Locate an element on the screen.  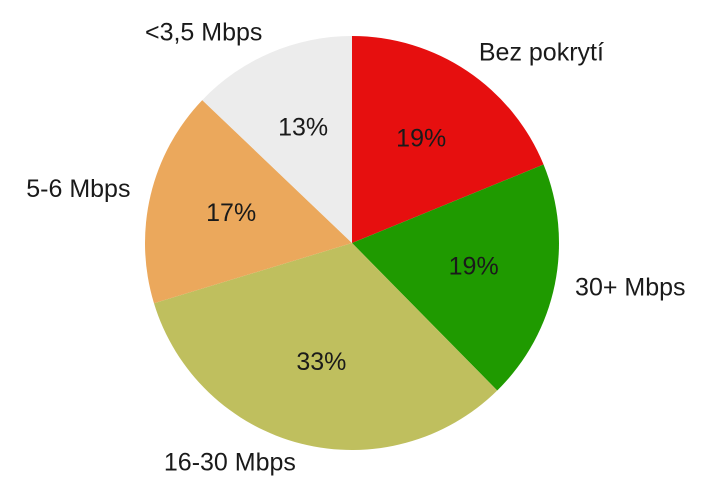
data-label: 17% is located at coordinates (231, 213).